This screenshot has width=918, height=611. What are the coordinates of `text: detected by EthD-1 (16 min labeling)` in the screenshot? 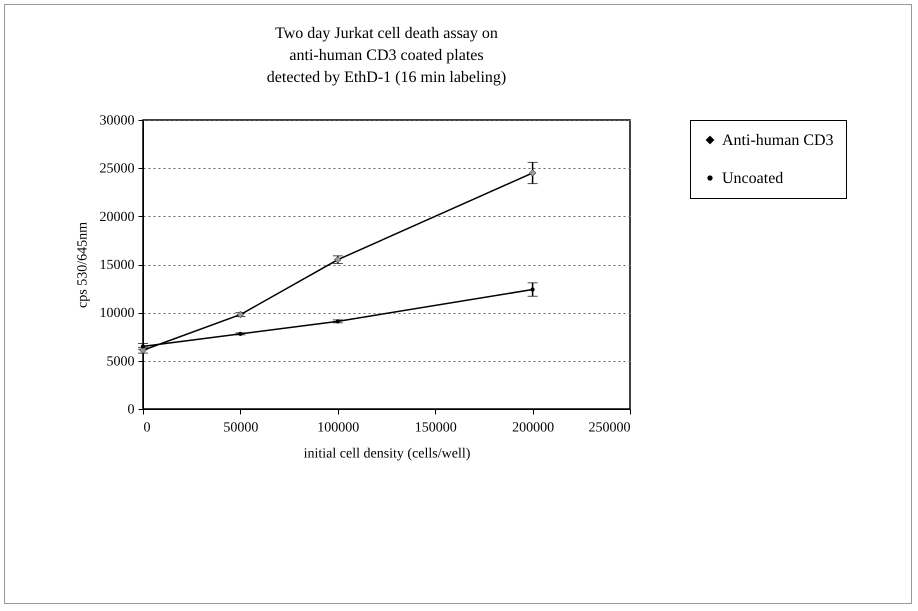 It's located at (386, 77).